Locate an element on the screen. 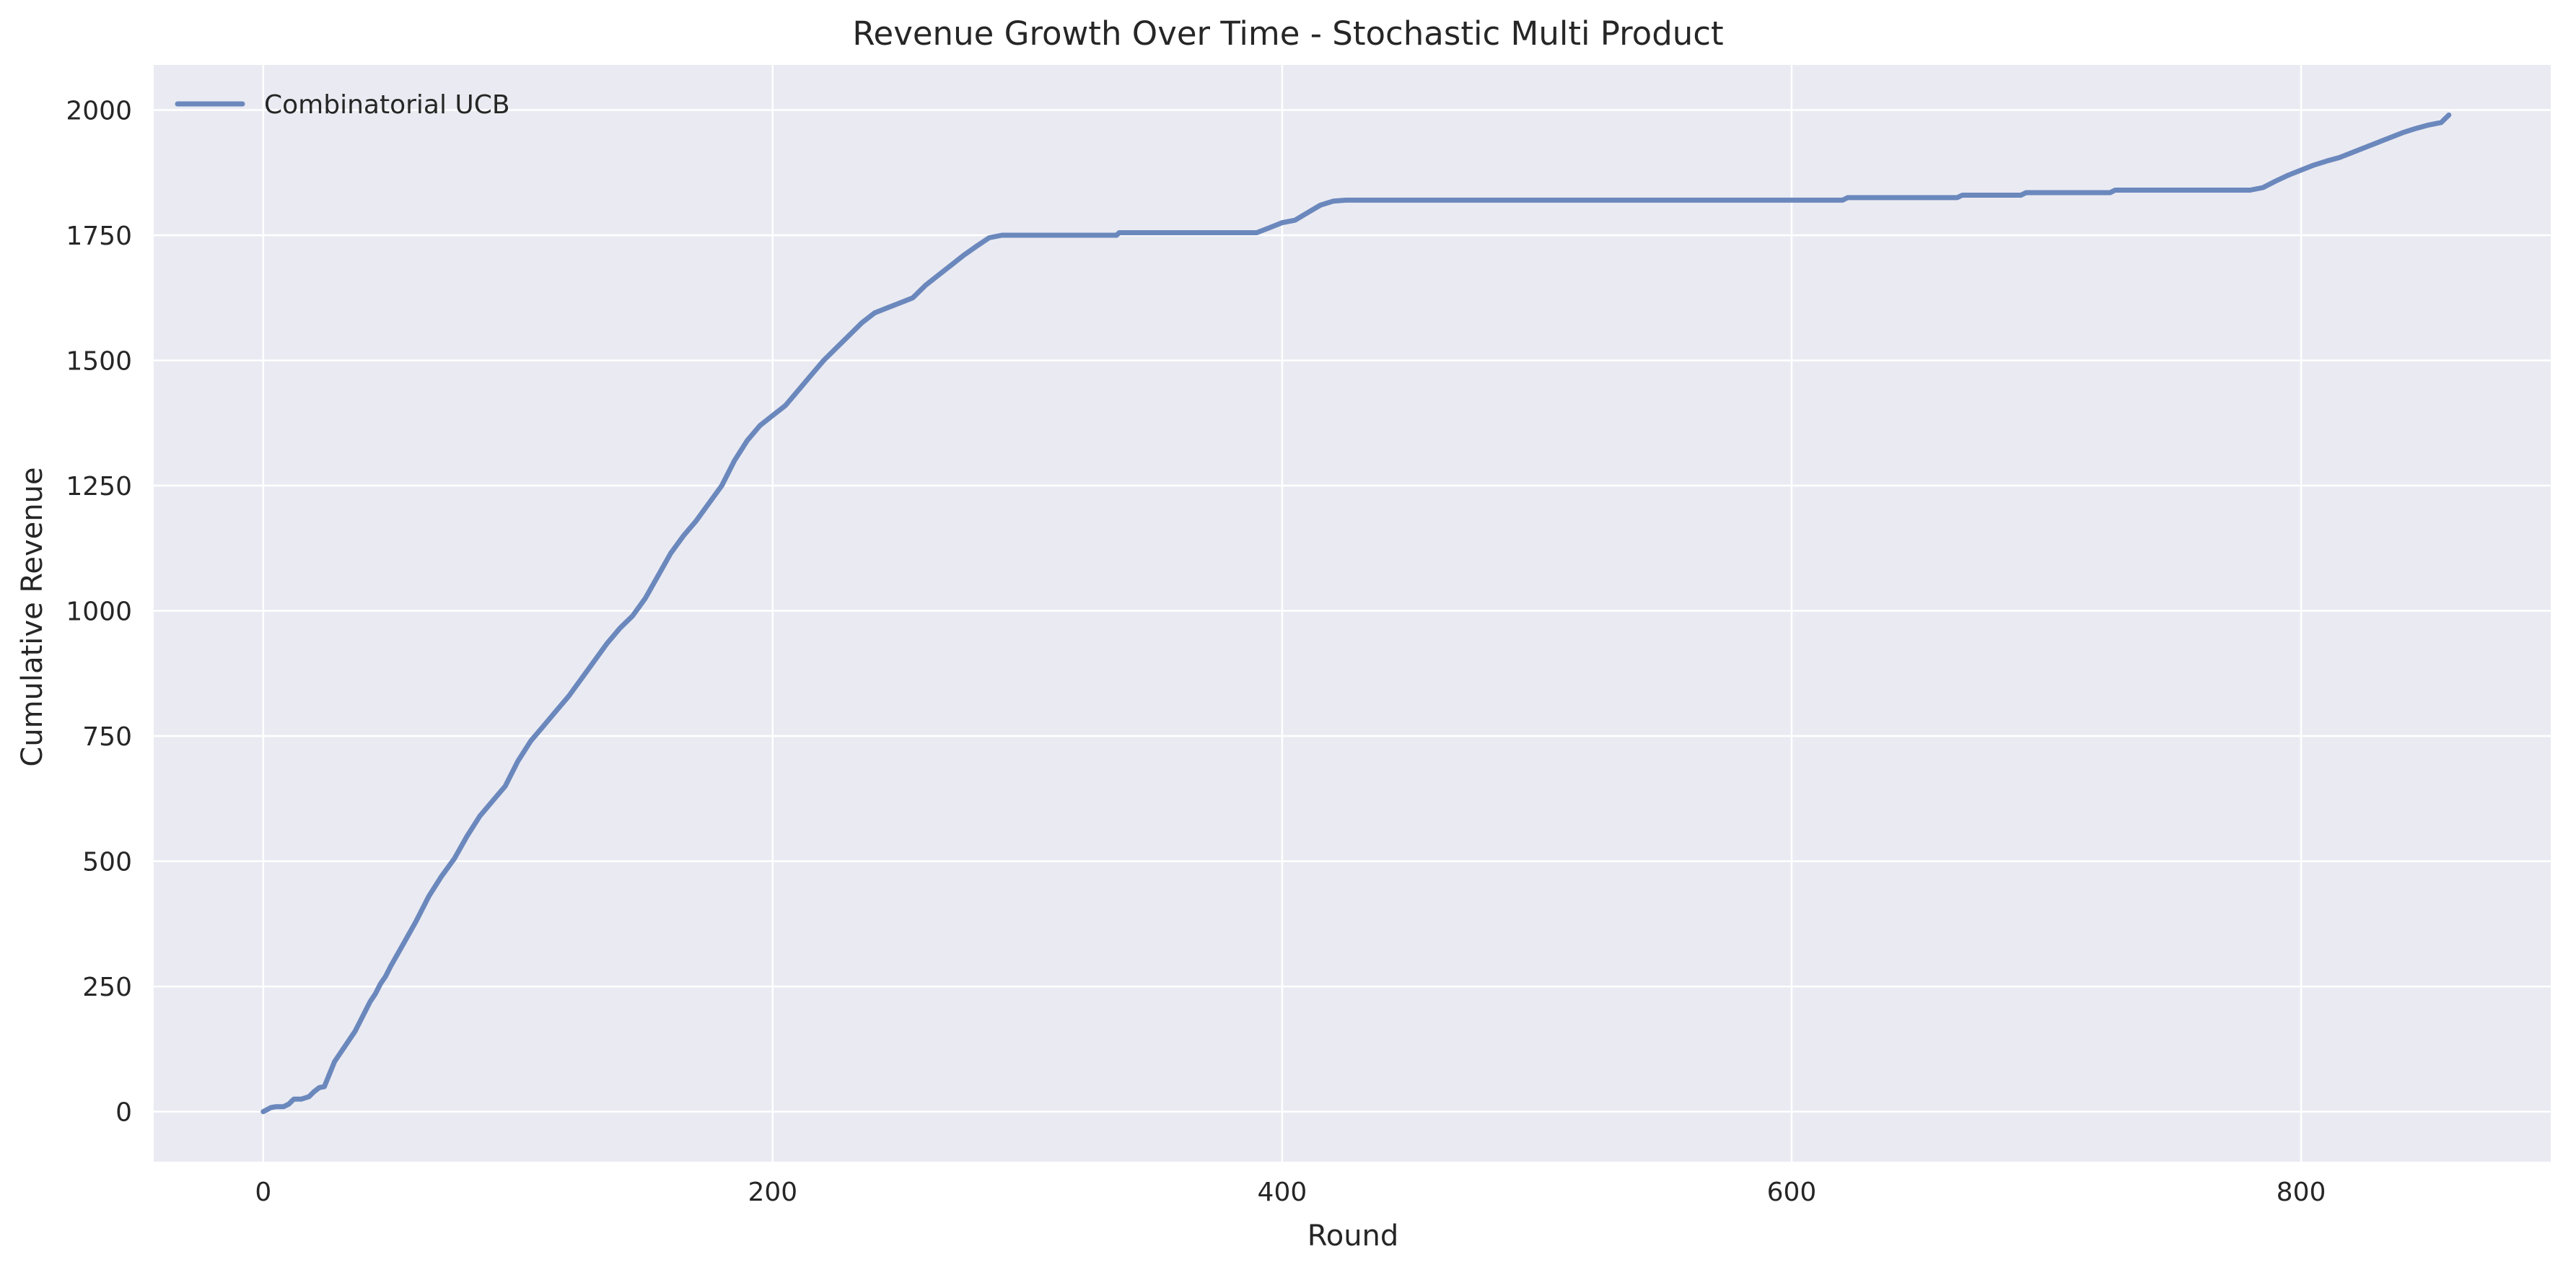 This screenshot has width=2576, height=1275. y-tick-label: 0 is located at coordinates (124, 1113).